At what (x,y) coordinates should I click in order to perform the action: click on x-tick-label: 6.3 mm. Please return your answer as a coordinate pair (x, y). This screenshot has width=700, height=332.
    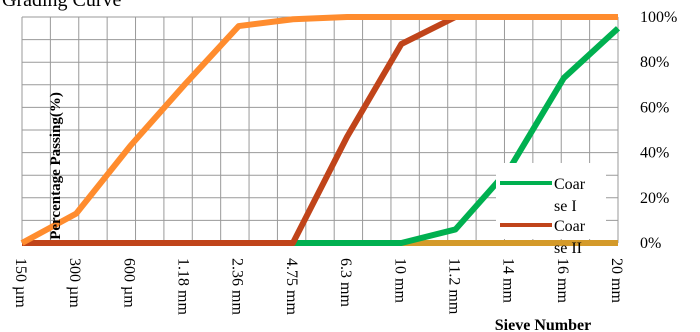
    Looking at the image, I should click on (345, 282).